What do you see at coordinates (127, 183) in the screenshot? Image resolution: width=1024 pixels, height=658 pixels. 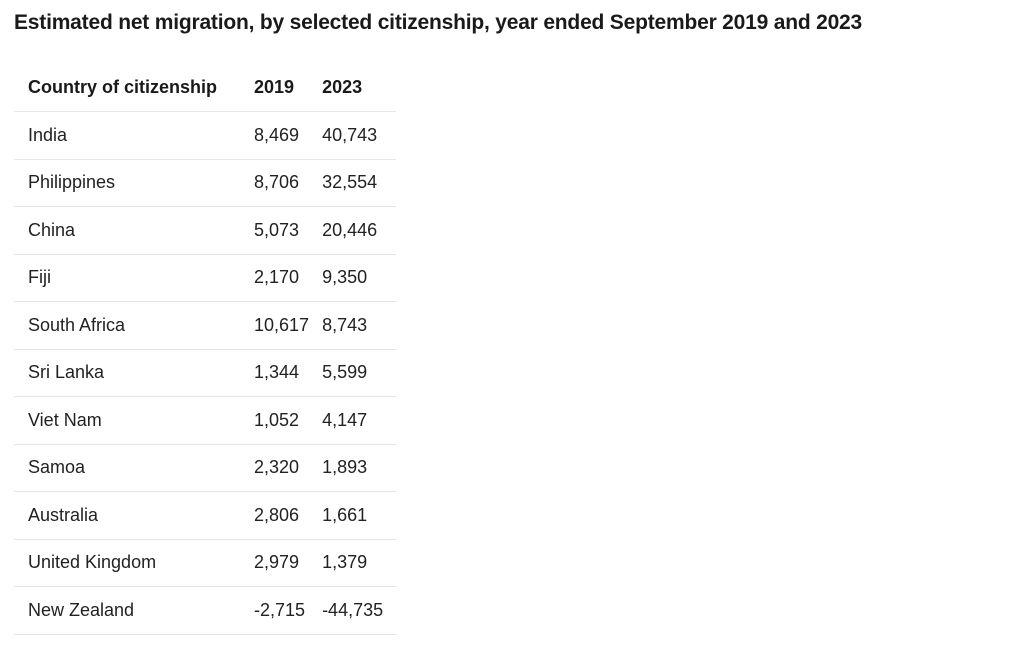 I see `cell-country: Philippines` at bounding box center [127, 183].